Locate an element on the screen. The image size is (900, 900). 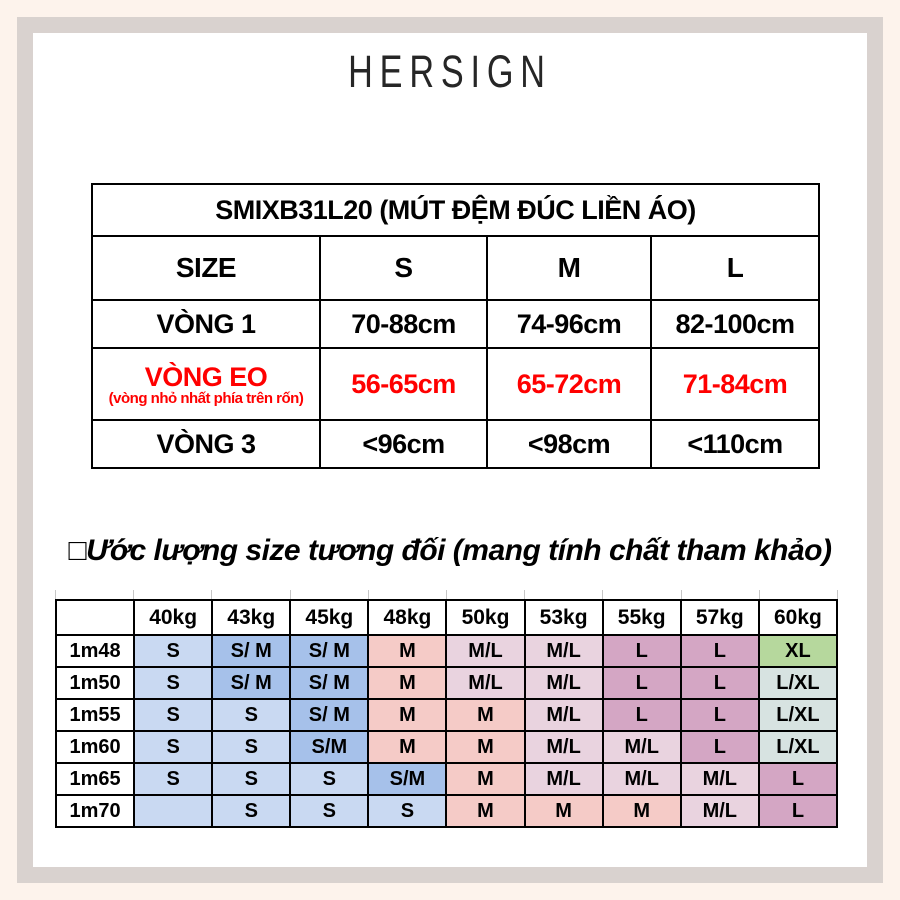
brand-logo: HERSIGN is located at coordinates (450, 71).